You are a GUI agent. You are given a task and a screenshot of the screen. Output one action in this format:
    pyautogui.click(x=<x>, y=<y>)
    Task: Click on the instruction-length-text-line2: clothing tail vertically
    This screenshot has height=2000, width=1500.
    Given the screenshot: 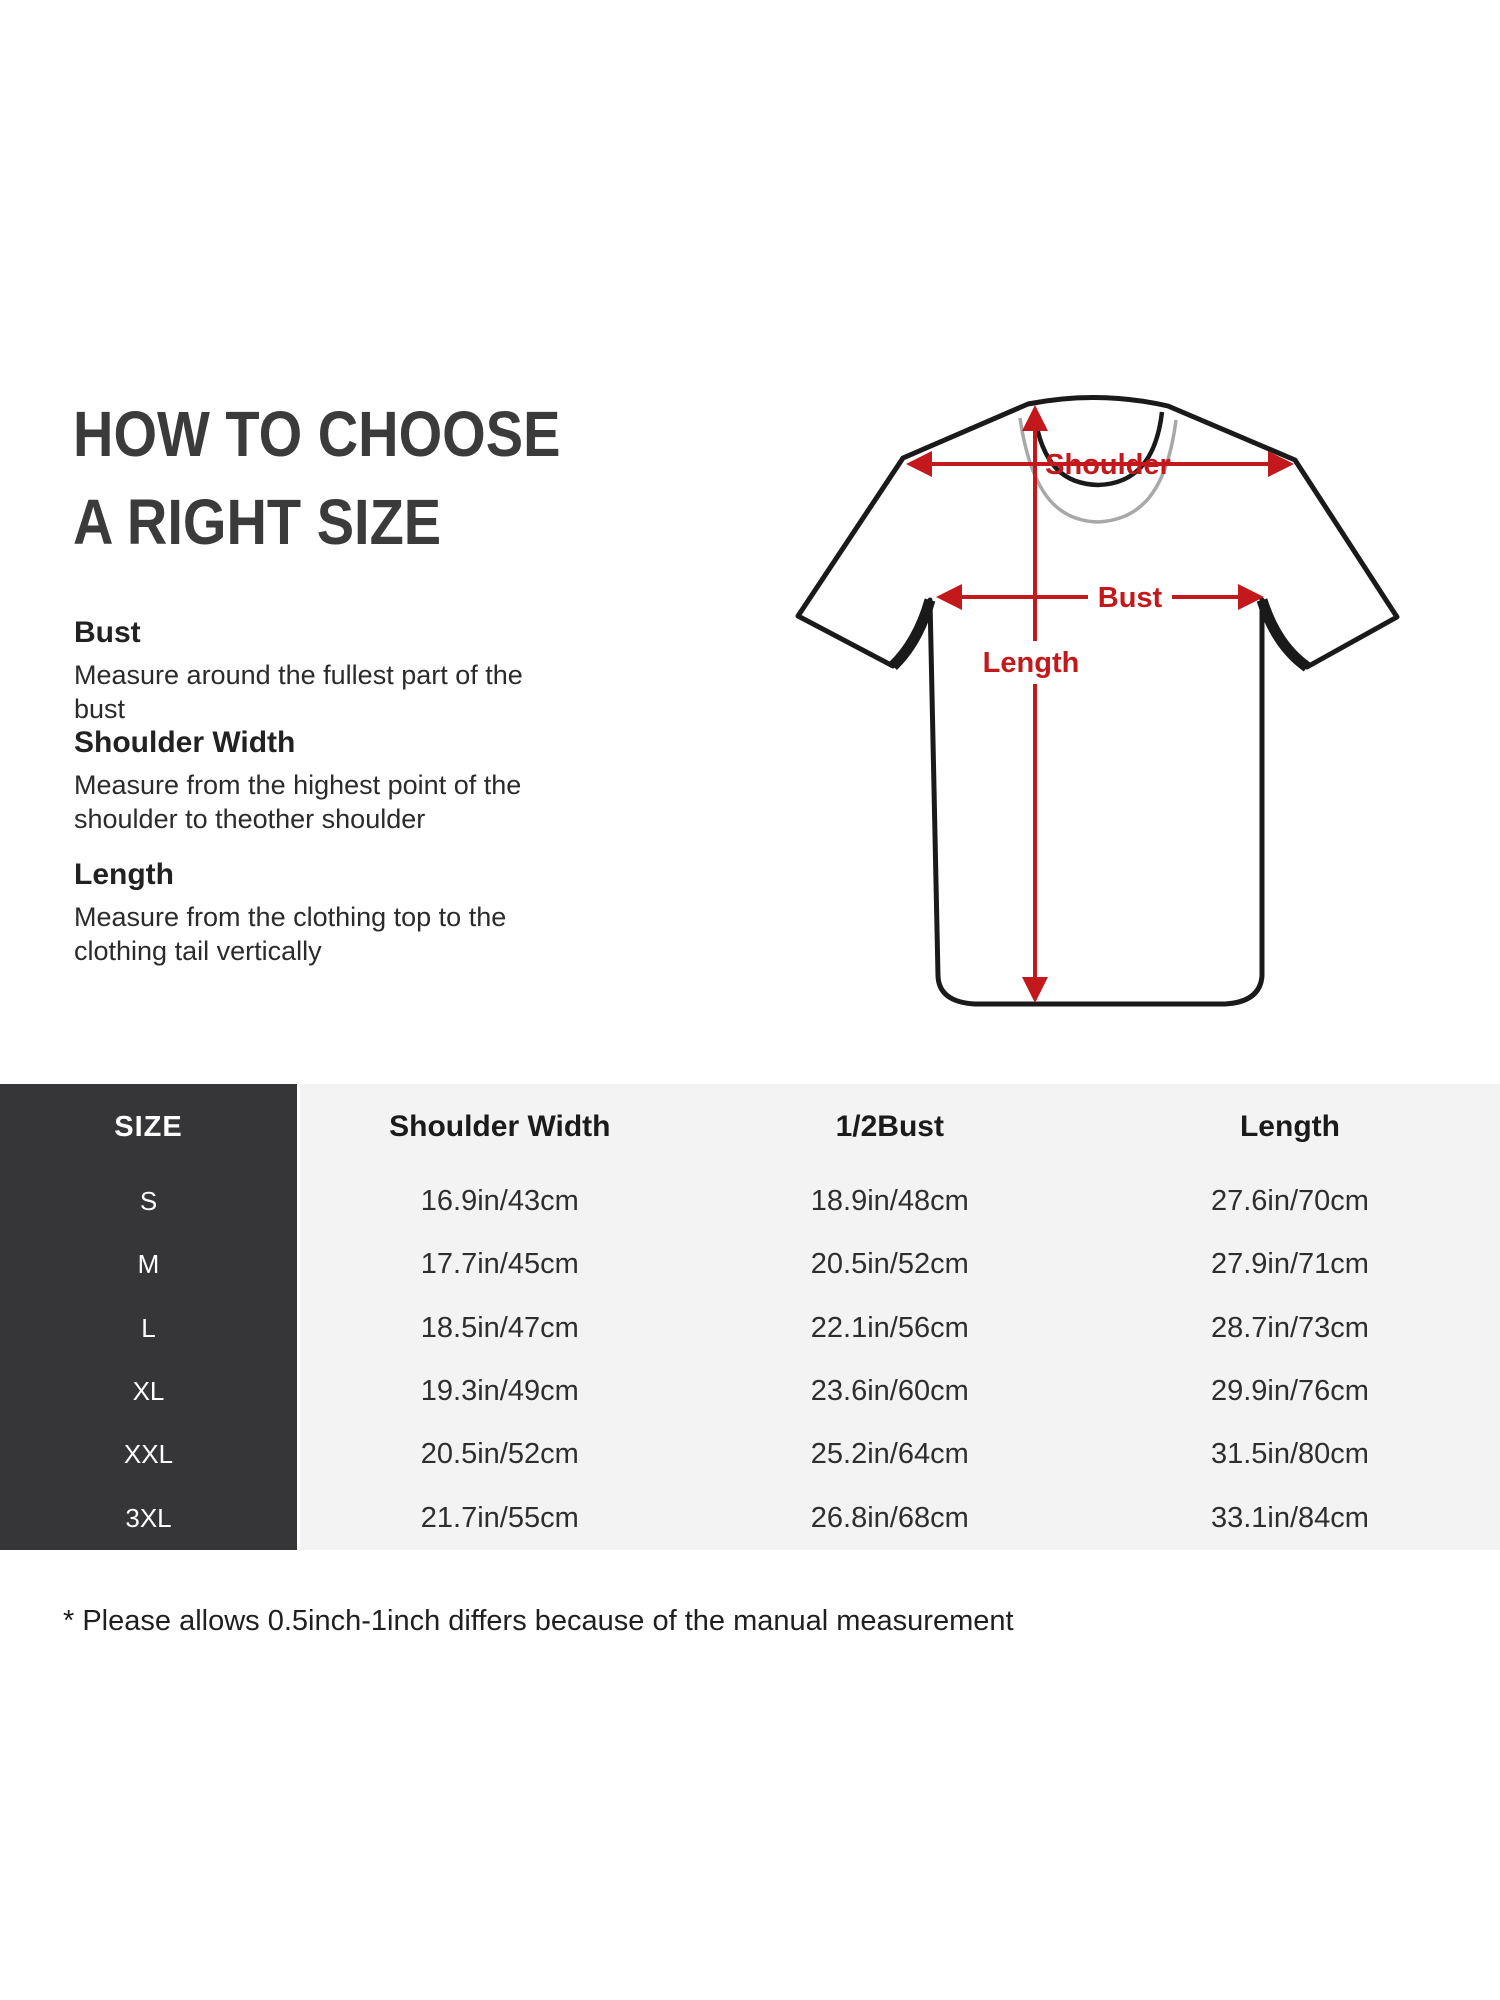 What is the action you would take?
    pyautogui.click(x=198, y=951)
    